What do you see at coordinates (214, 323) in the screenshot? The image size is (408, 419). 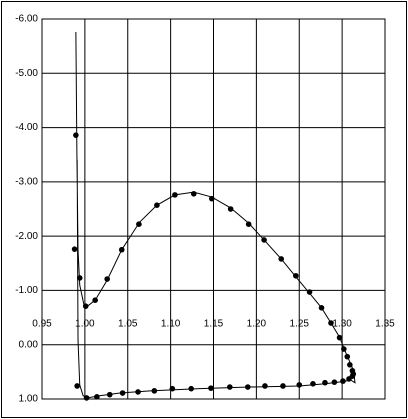 I see `x-tick-label: 1.15` at bounding box center [214, 323].